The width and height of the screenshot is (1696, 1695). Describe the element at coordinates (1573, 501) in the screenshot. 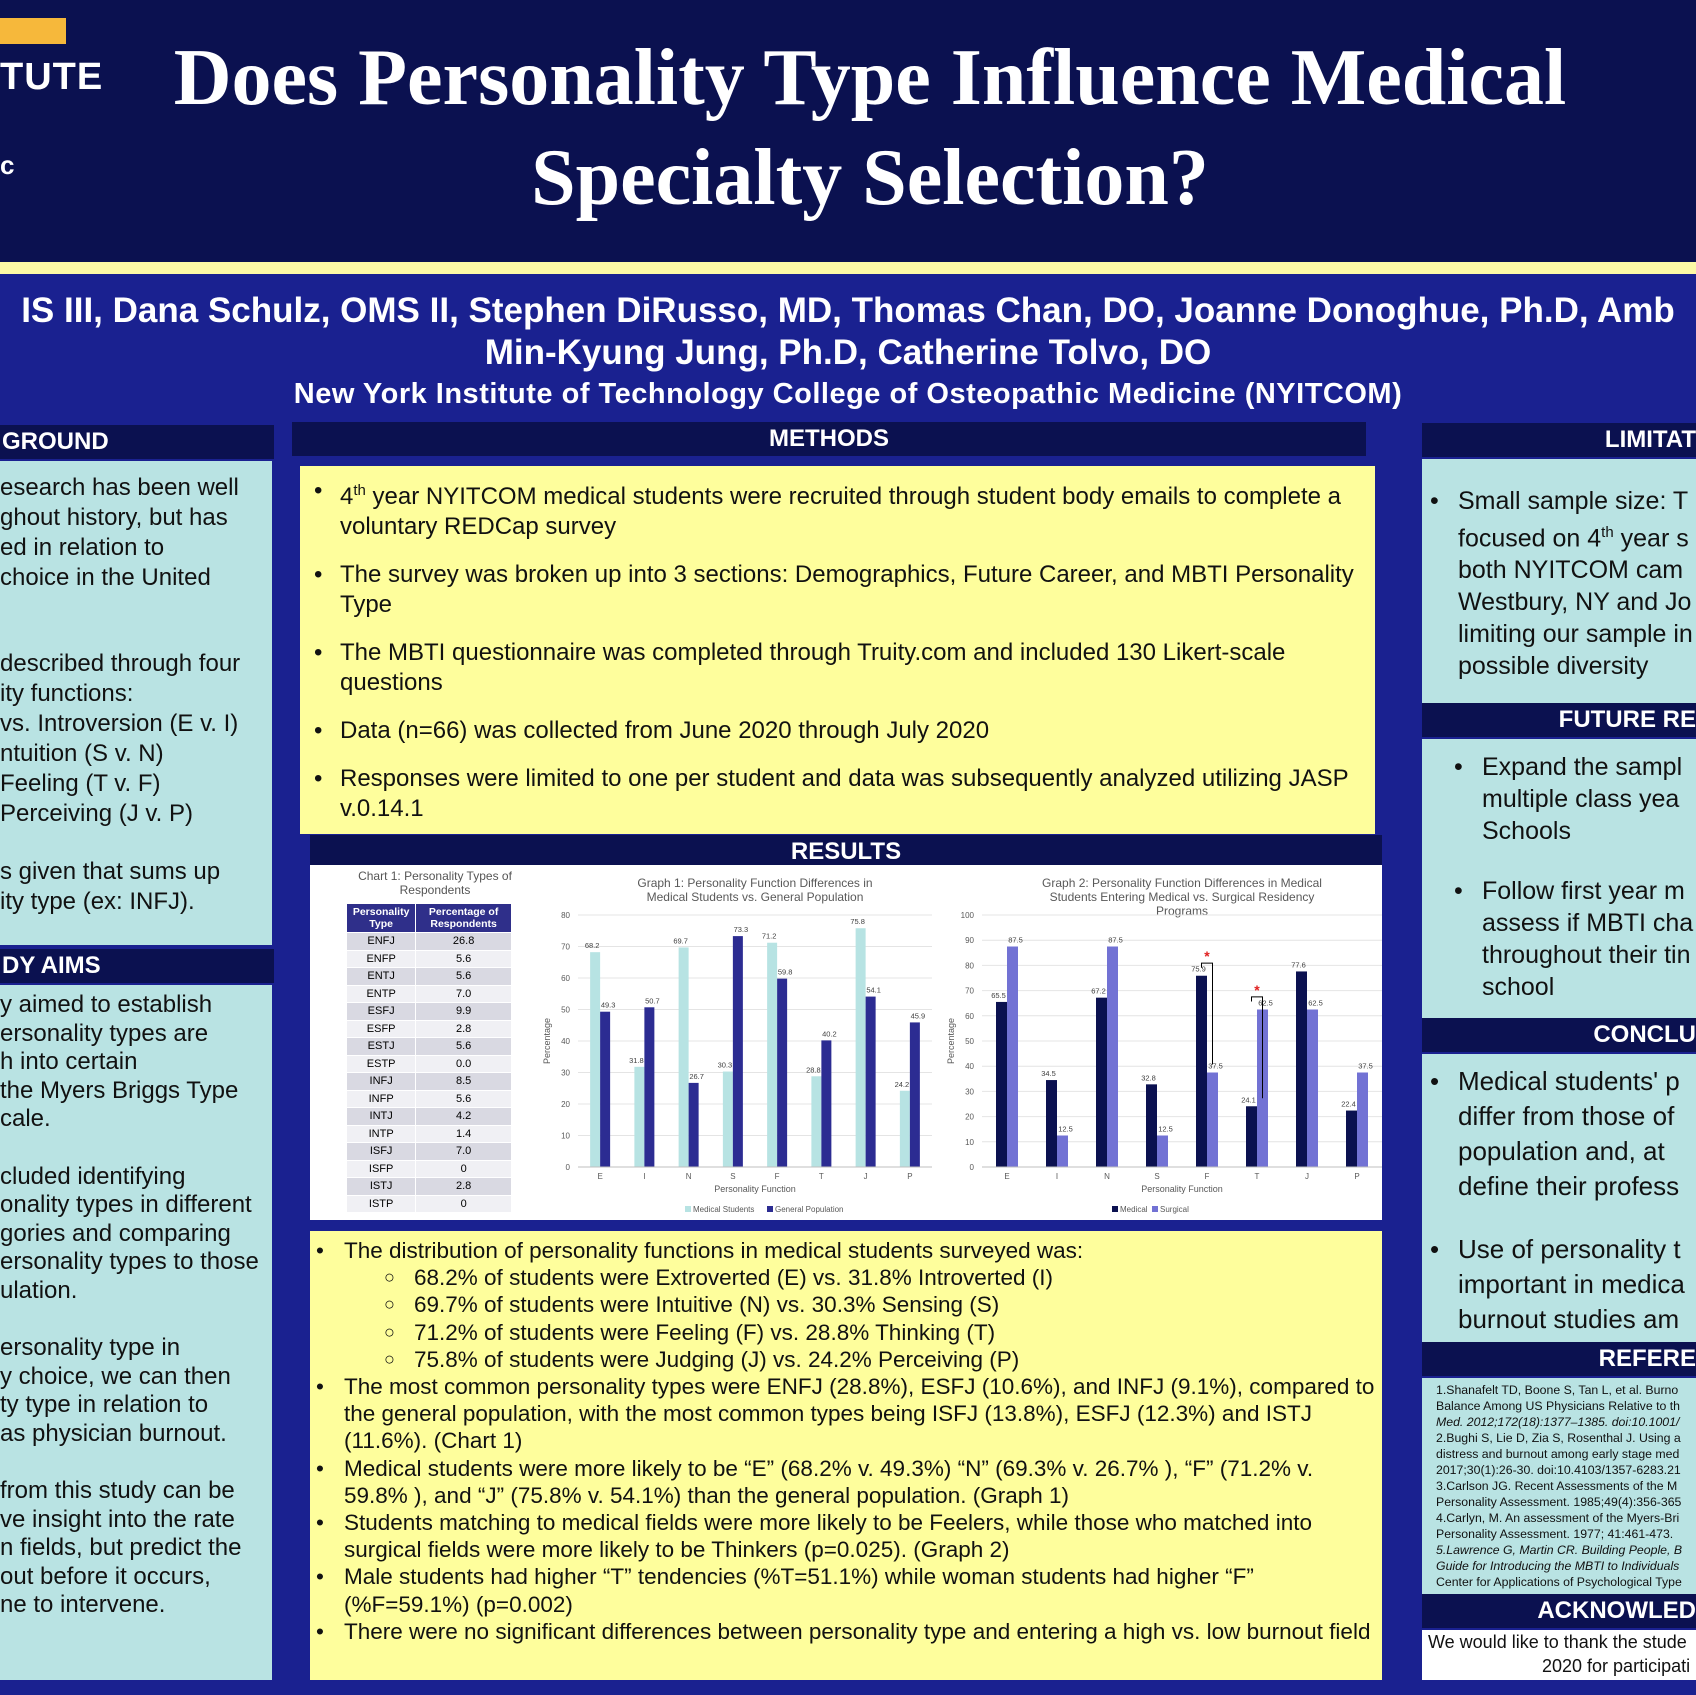

I see `limitations-line: Small sample size: T` at that location.